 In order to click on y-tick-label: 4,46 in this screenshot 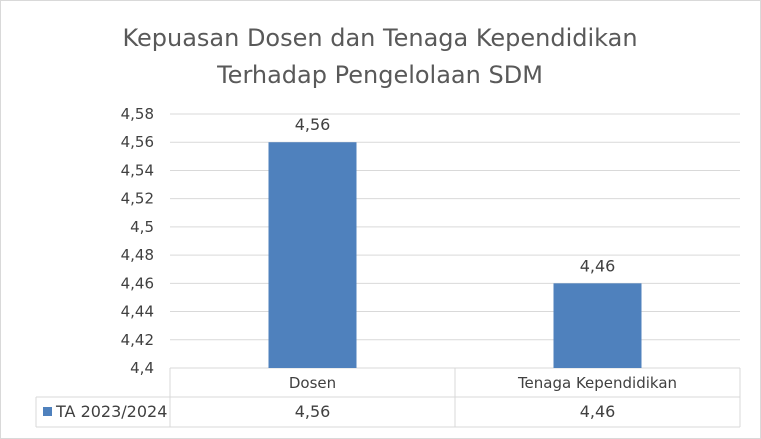, I will do `click(137, 283)`.